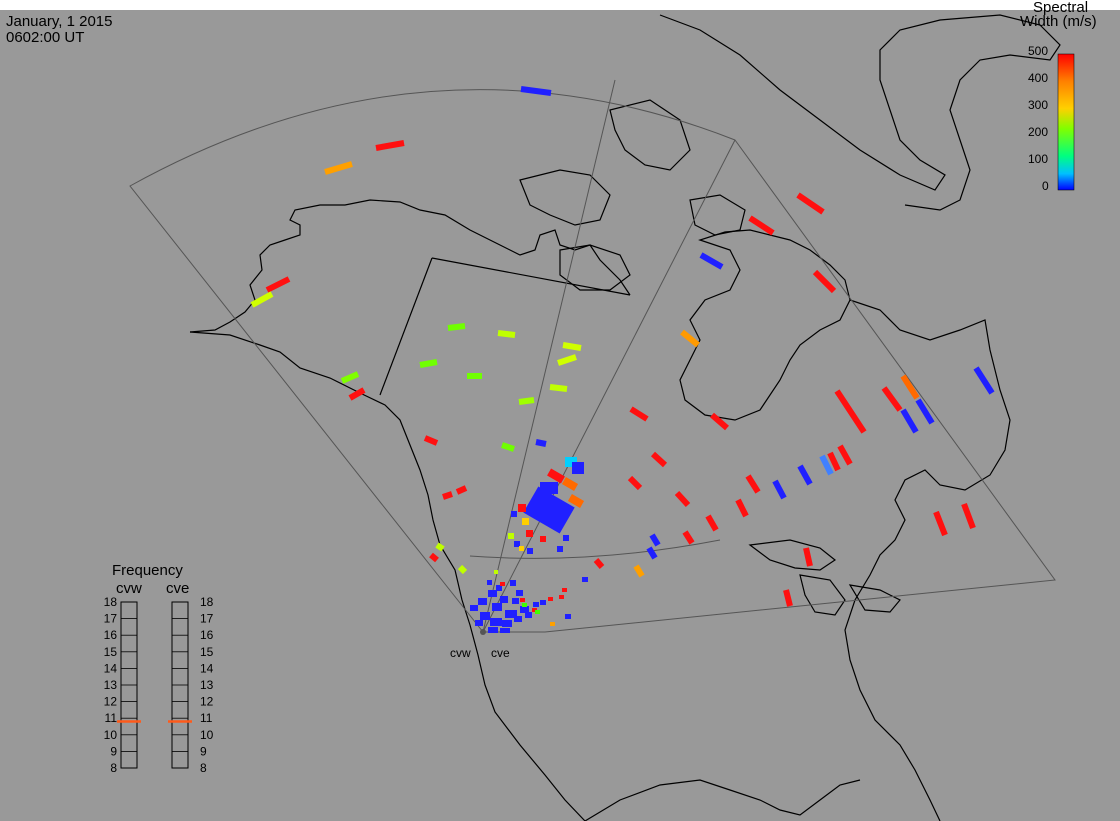 This screenshot has width=1120, height=821. I want to click on frequency-scale-label-left: 11, so click(111, 718).